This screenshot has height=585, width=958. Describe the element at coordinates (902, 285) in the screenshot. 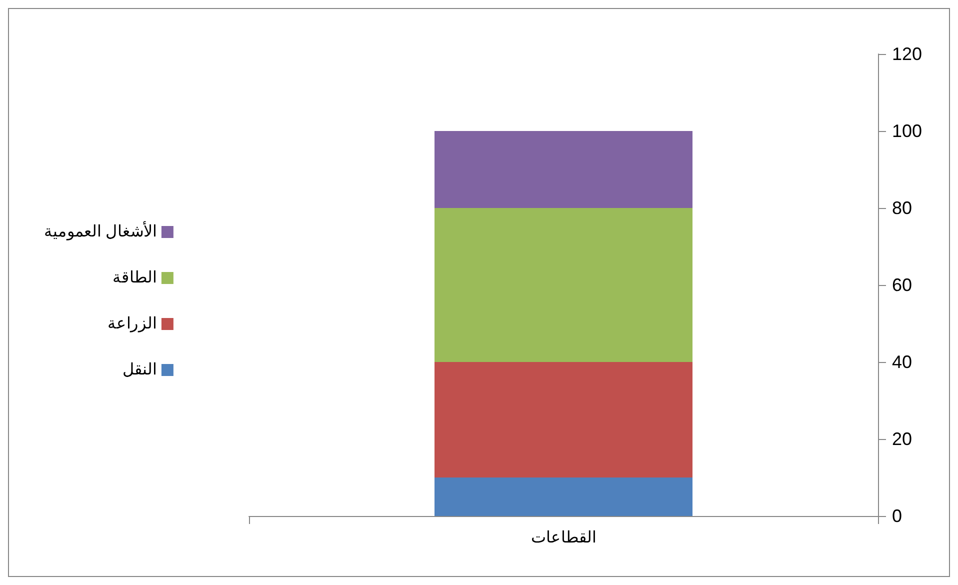

I see `y-tick-label: 60` at that location.